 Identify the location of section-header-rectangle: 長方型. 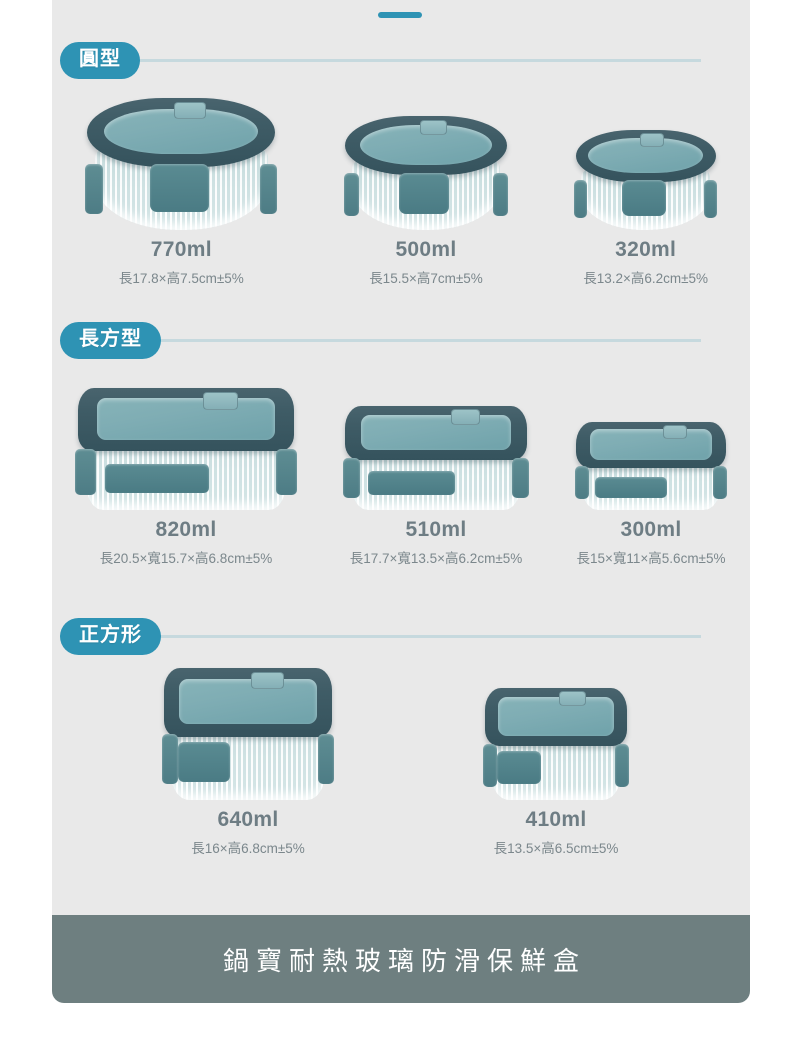
(380, 340).